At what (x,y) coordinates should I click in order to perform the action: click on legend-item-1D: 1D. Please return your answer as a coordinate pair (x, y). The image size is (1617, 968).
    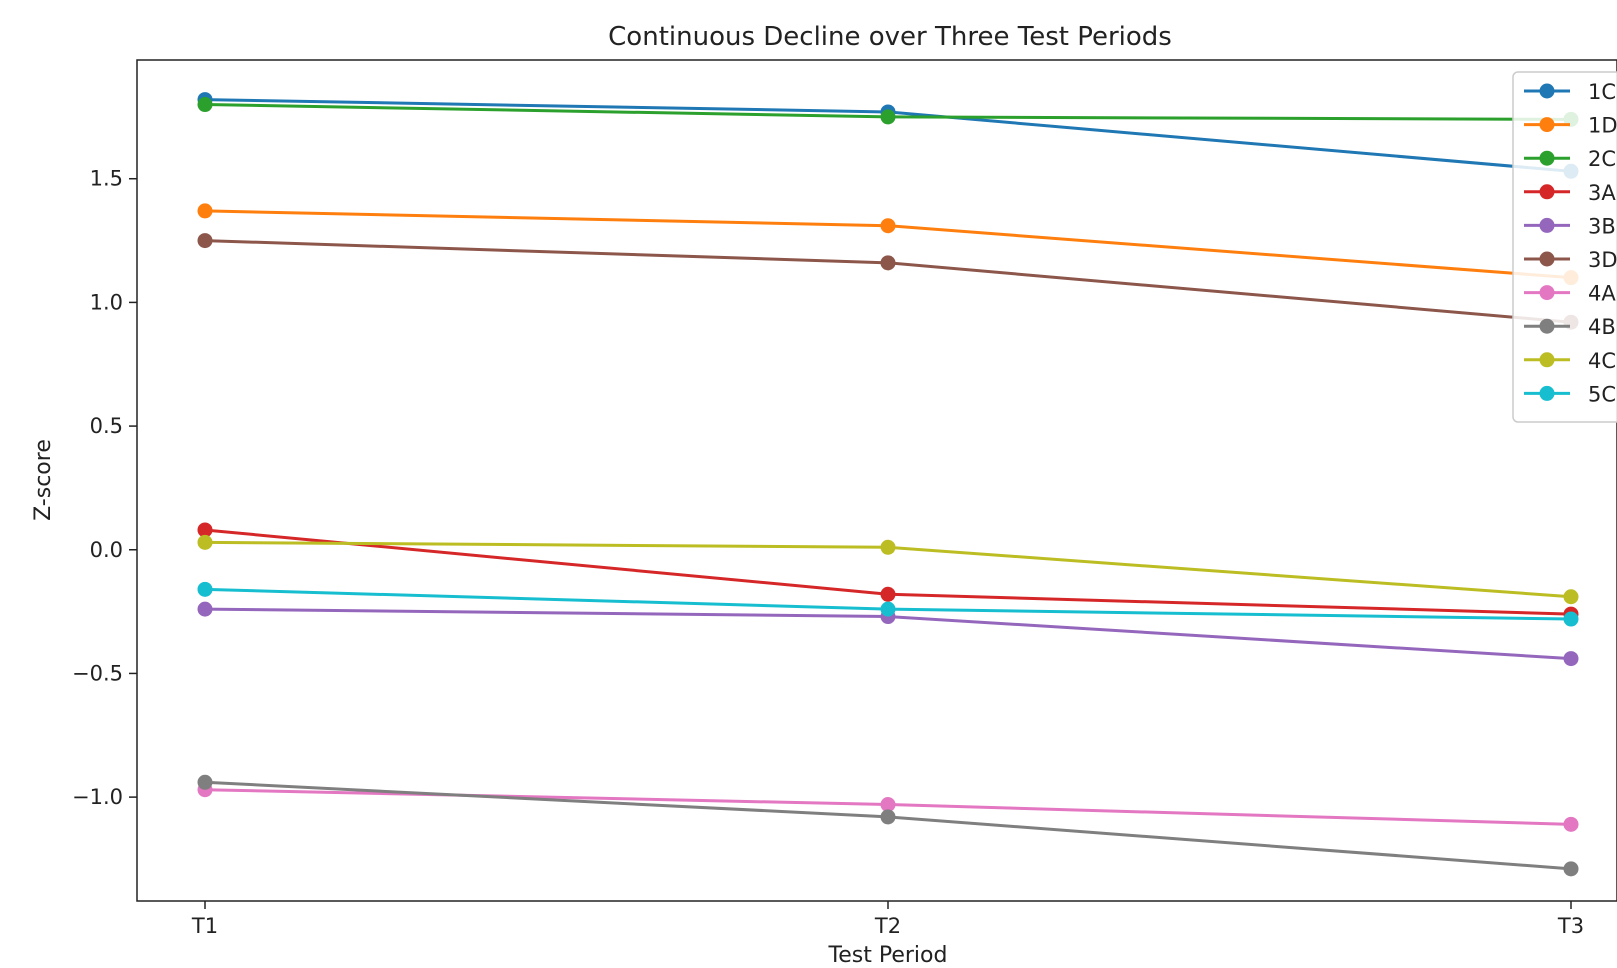
    Looking at the image, I should click on (1570, 126).